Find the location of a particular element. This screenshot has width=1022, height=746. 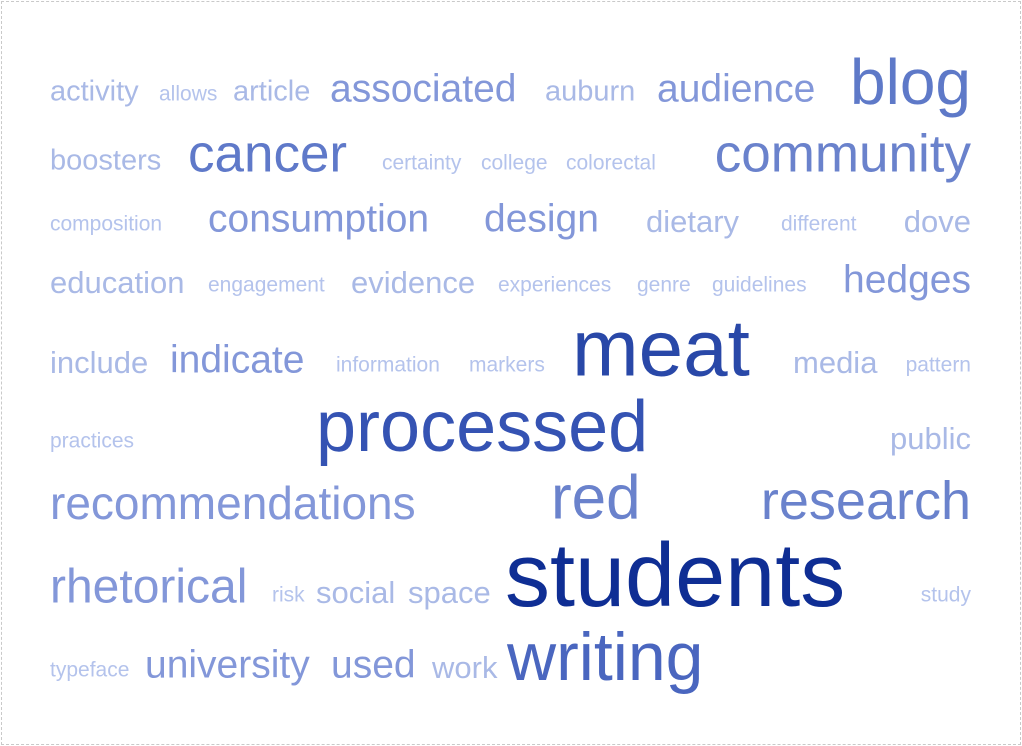

word-certainty: certainty is located at coordinates (422, 163).